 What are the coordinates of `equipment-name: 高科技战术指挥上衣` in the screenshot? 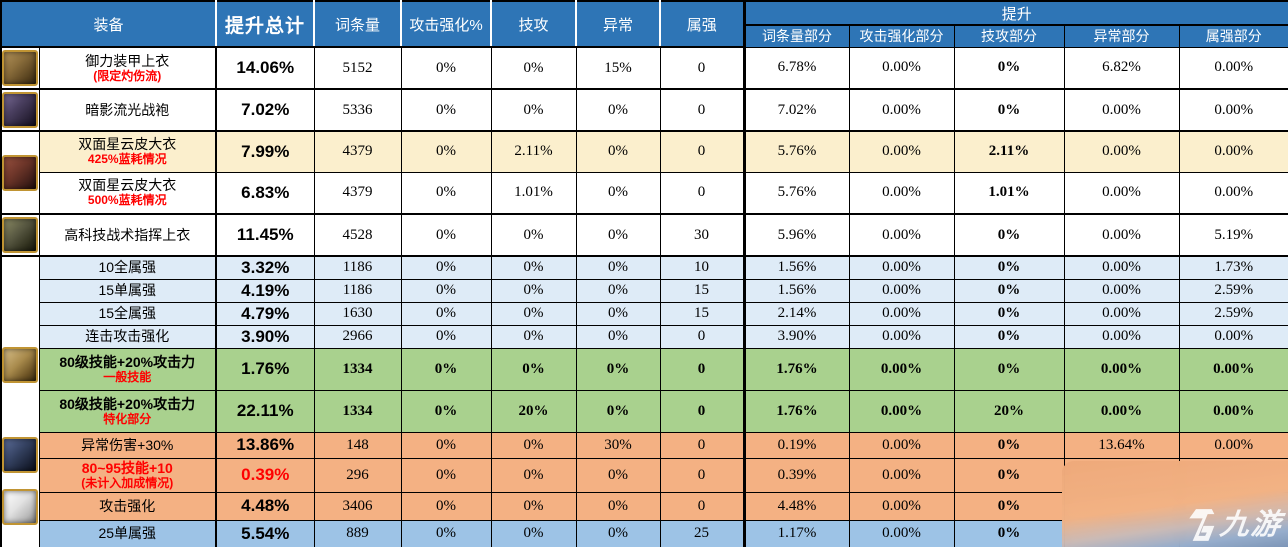 It's located at (127, 234).